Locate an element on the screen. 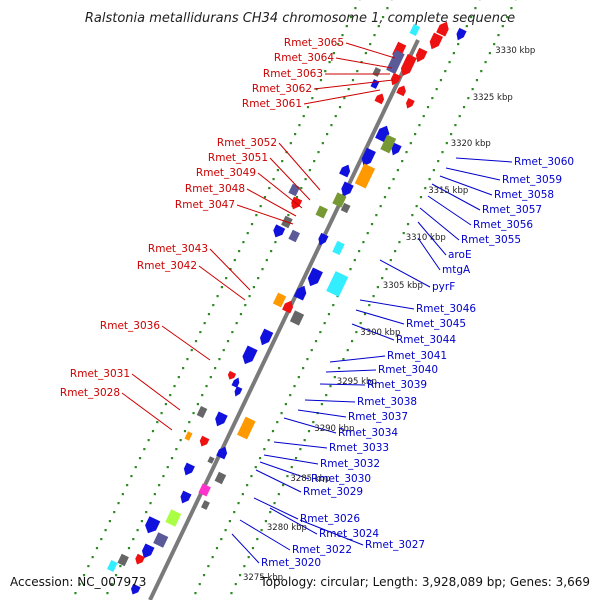 The width and height of the screenshot is (600, 600). gene-label-right: Rmet_3044 is located at coordinates (426, 340).